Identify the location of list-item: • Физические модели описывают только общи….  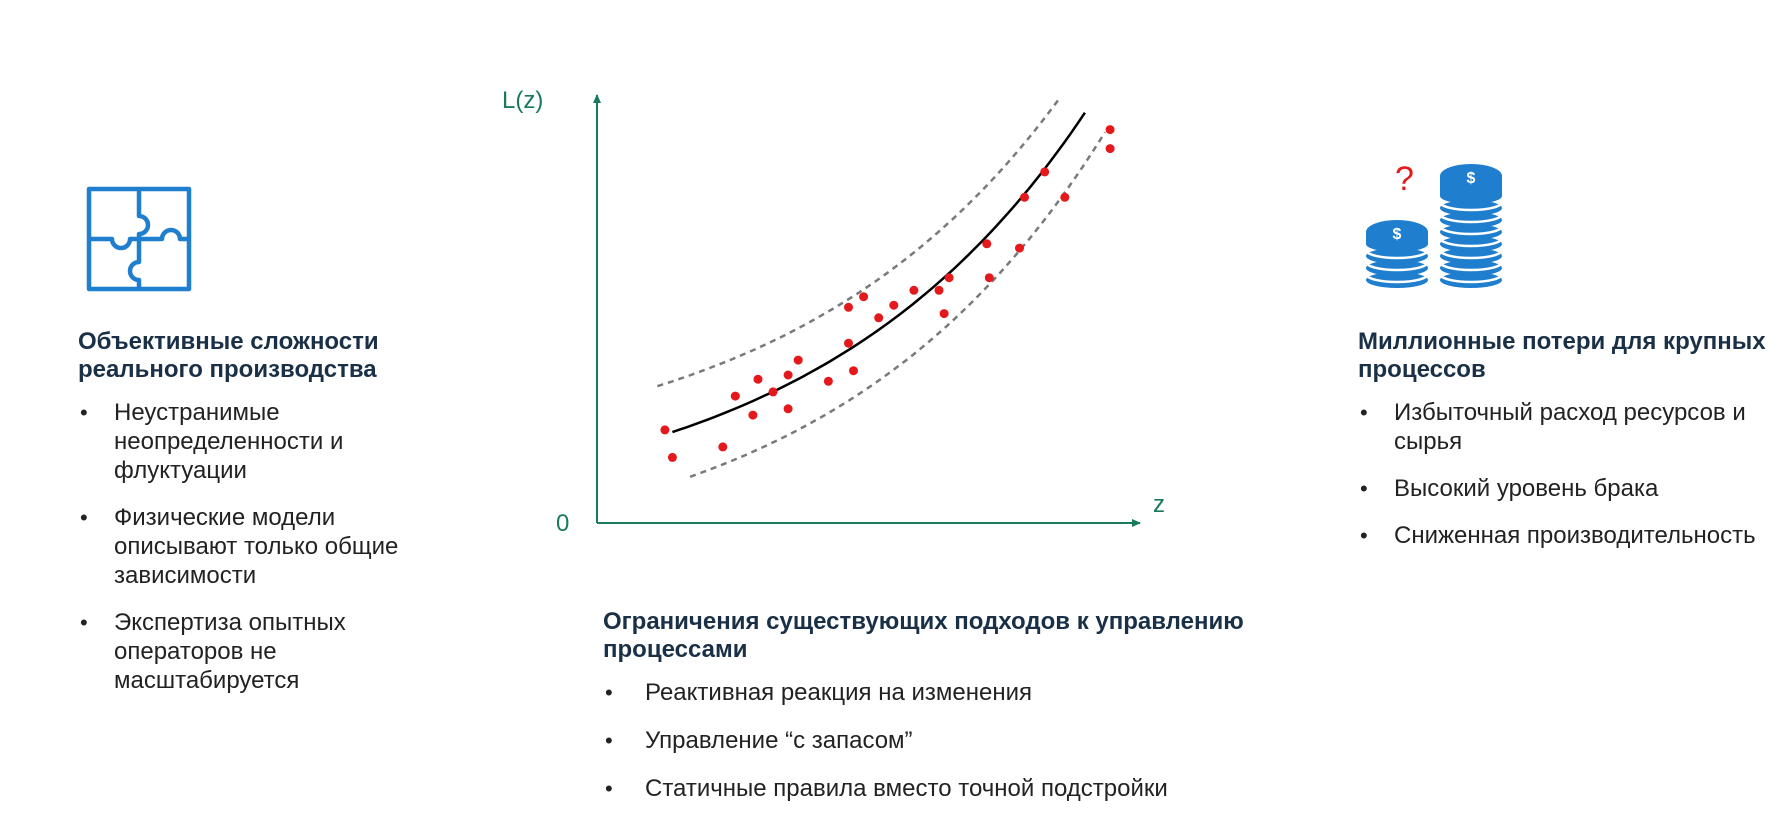
(239, 546).